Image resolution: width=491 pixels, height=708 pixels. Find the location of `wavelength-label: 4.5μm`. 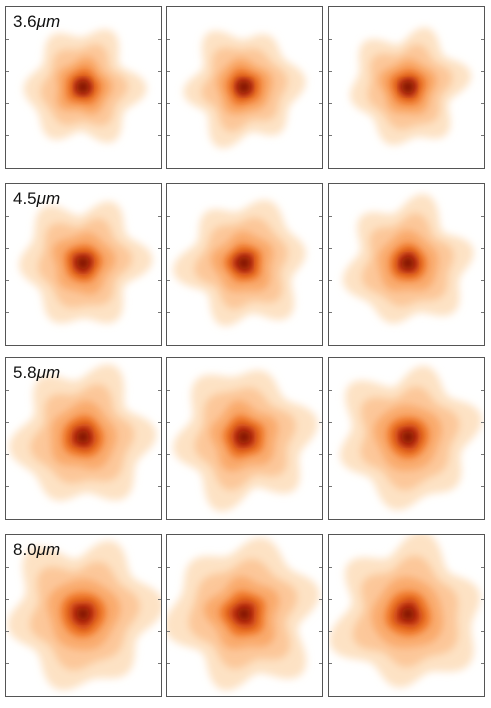

wavelength-label: 4.5μm is located at coordinates (36, 199).